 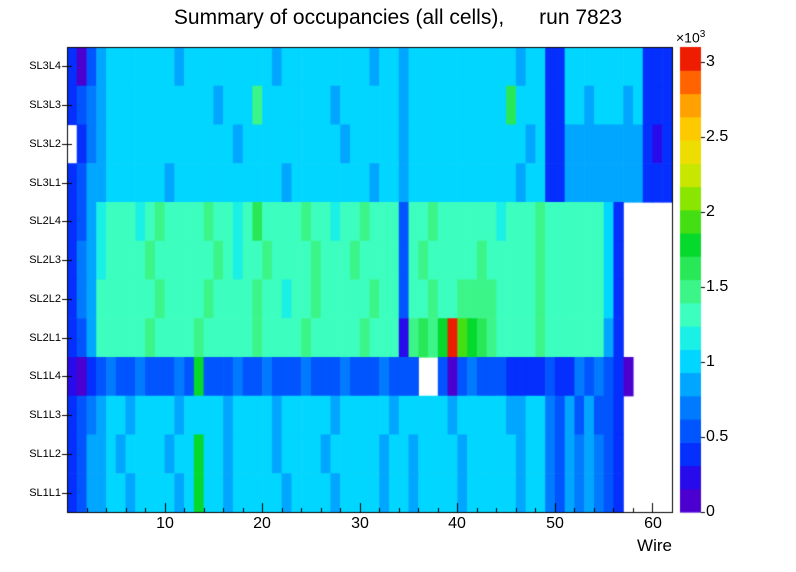 I want to click on y-axis-label: SL1L2, so click(x=45, y=454).